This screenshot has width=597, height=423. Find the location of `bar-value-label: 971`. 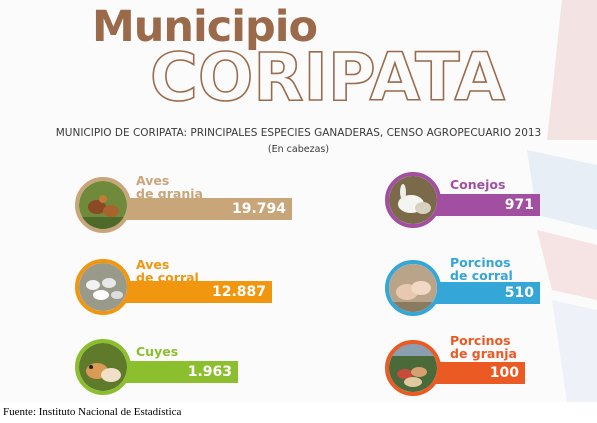

bar-value-label: 971 is located at coordinates (519, 205).